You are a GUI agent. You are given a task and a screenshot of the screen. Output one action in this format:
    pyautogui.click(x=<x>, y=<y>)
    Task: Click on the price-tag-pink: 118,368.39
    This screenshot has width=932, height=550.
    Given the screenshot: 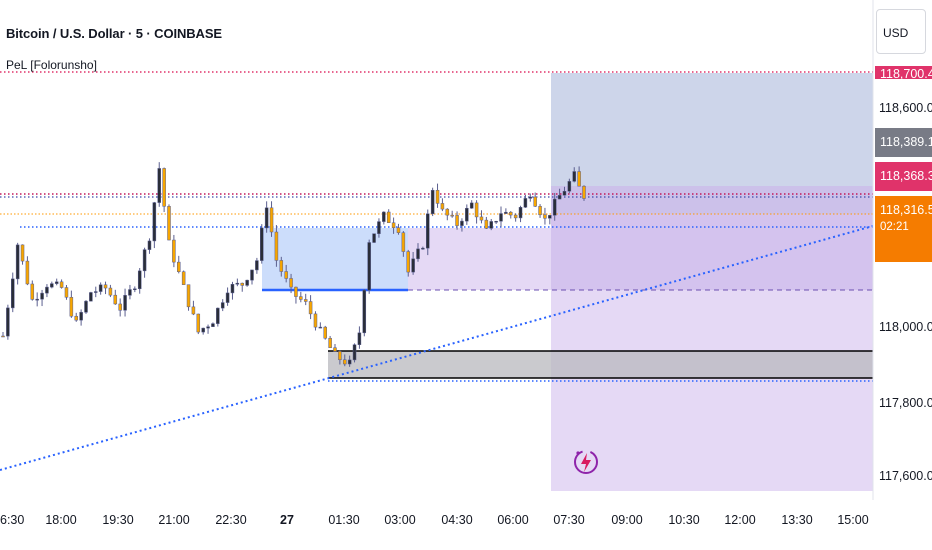 What is the action you would take?
    pyautogui.click(x=903, y=176)
    